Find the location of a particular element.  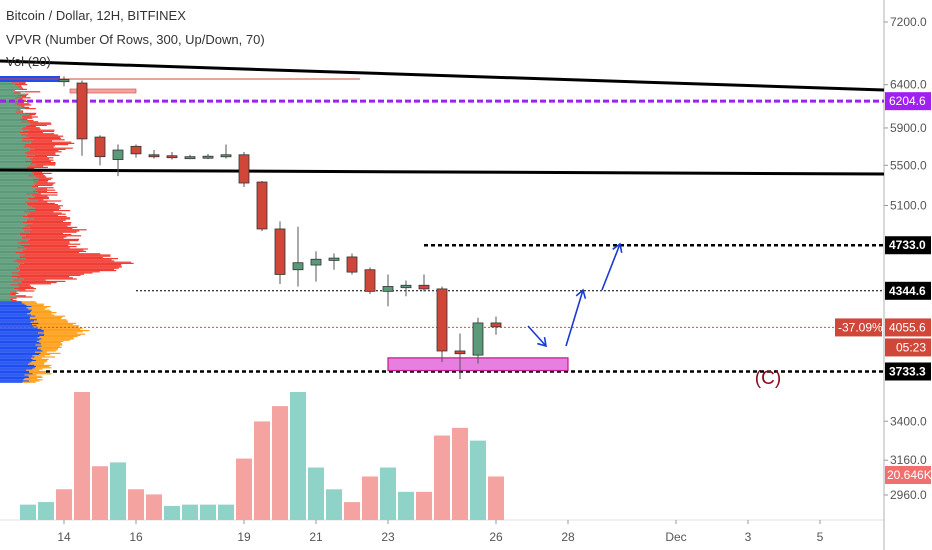

x-tick-label: 14 is located at coordinates (64, 537).